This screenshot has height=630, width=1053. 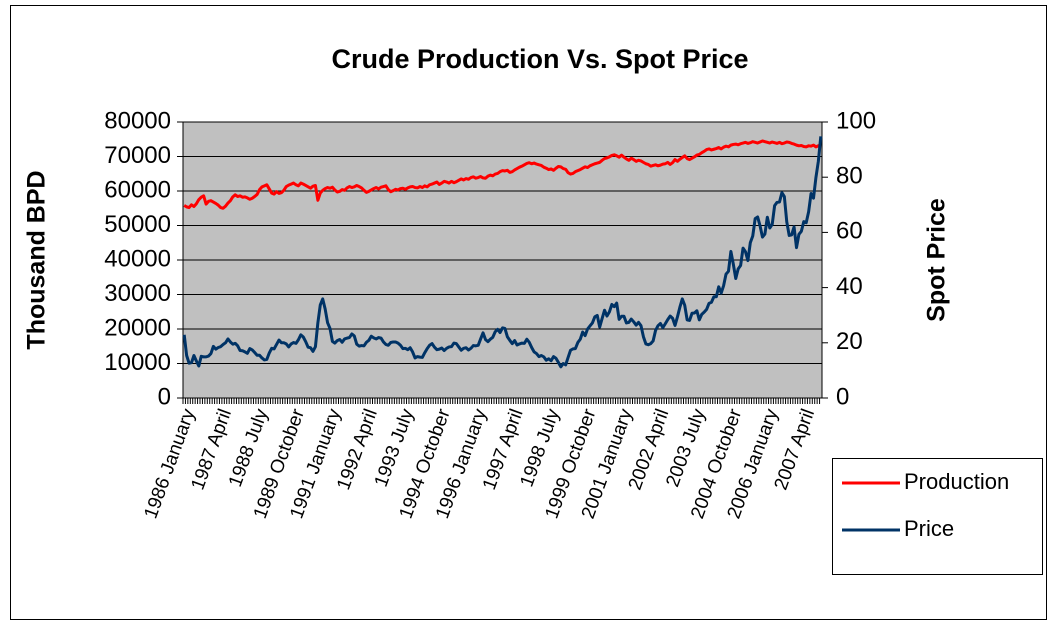 What do you see at coordinates (856, 120) in the screenshot?
I see `y2-tick-label: 100` at bounding box center [856, 120].